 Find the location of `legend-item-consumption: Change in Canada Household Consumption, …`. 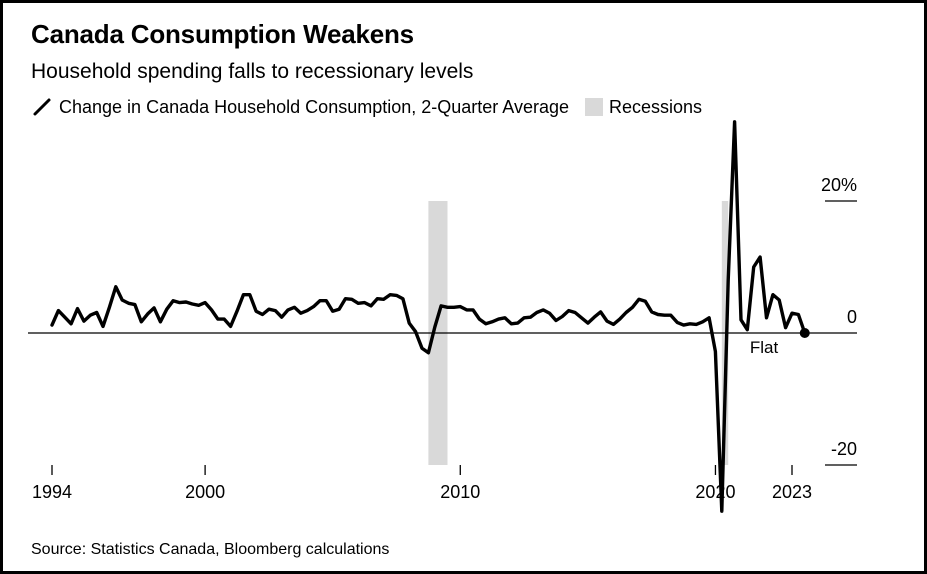

legend-item-consumption: Change in Canada Household Consumption, … is located at coordinates (300, 107).